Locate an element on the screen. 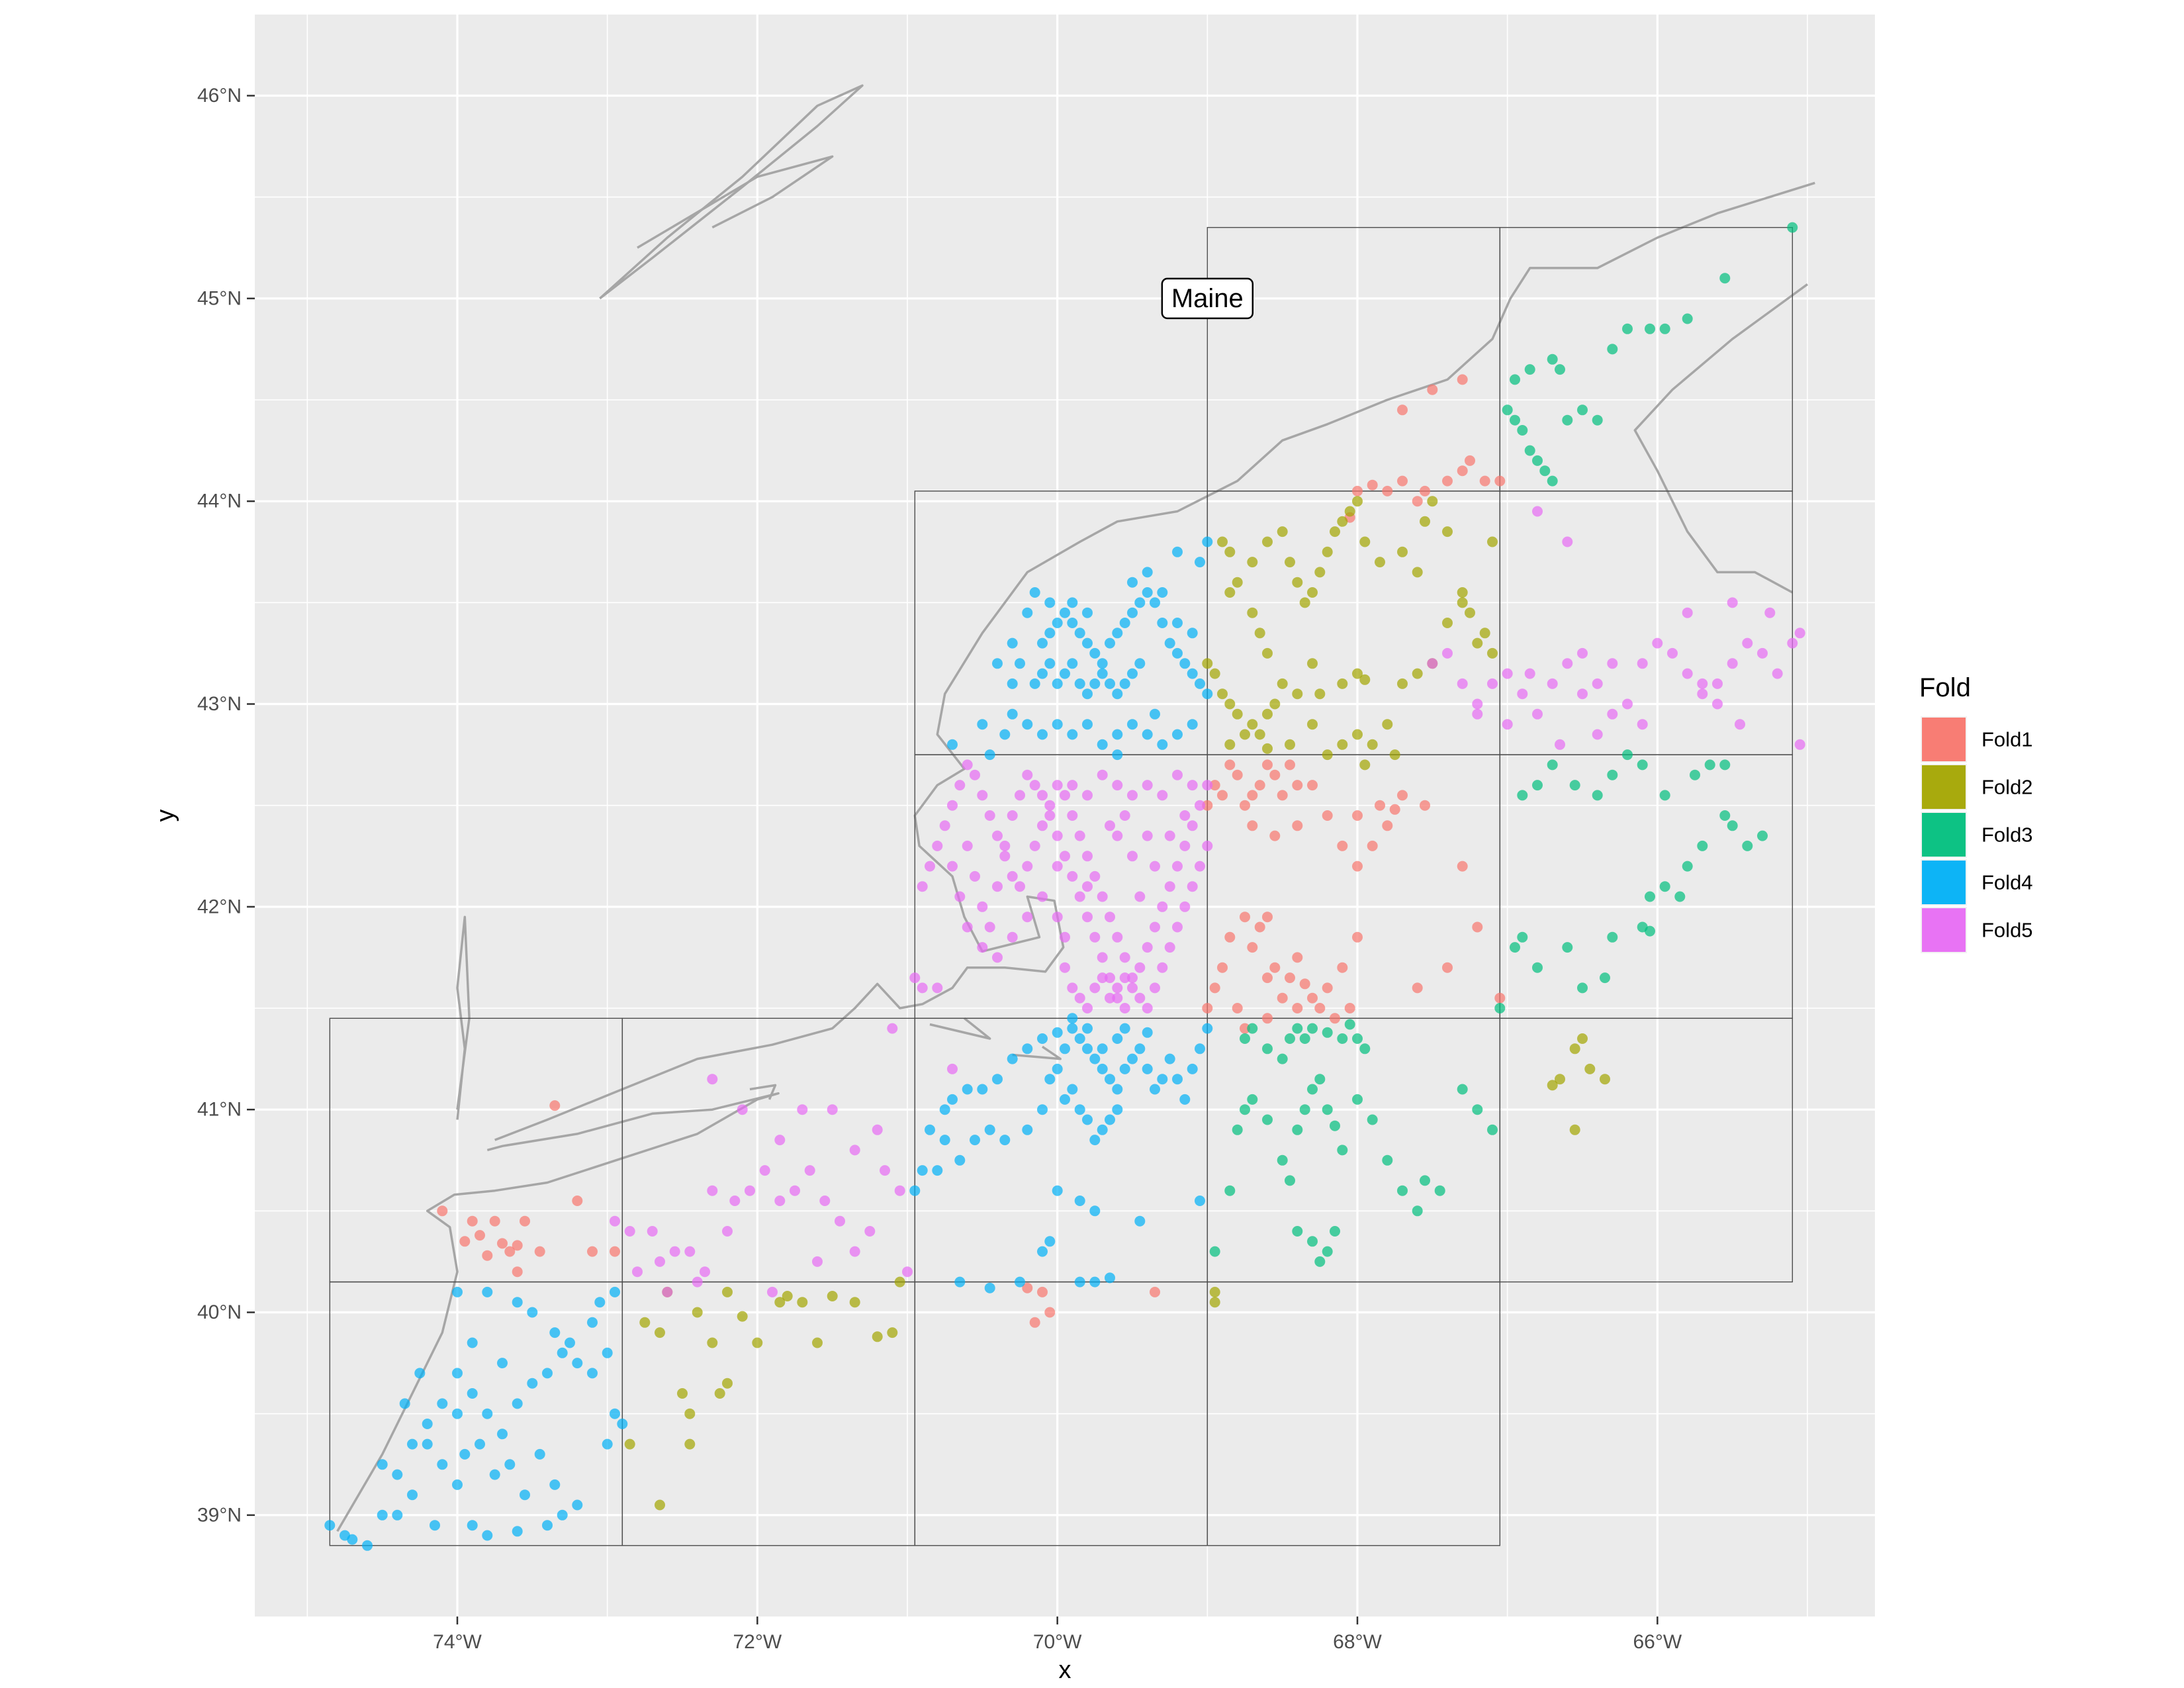 This screenshot has height=1688, width=2184. legend-key-fold3 is located at coordinates (1944, 835).